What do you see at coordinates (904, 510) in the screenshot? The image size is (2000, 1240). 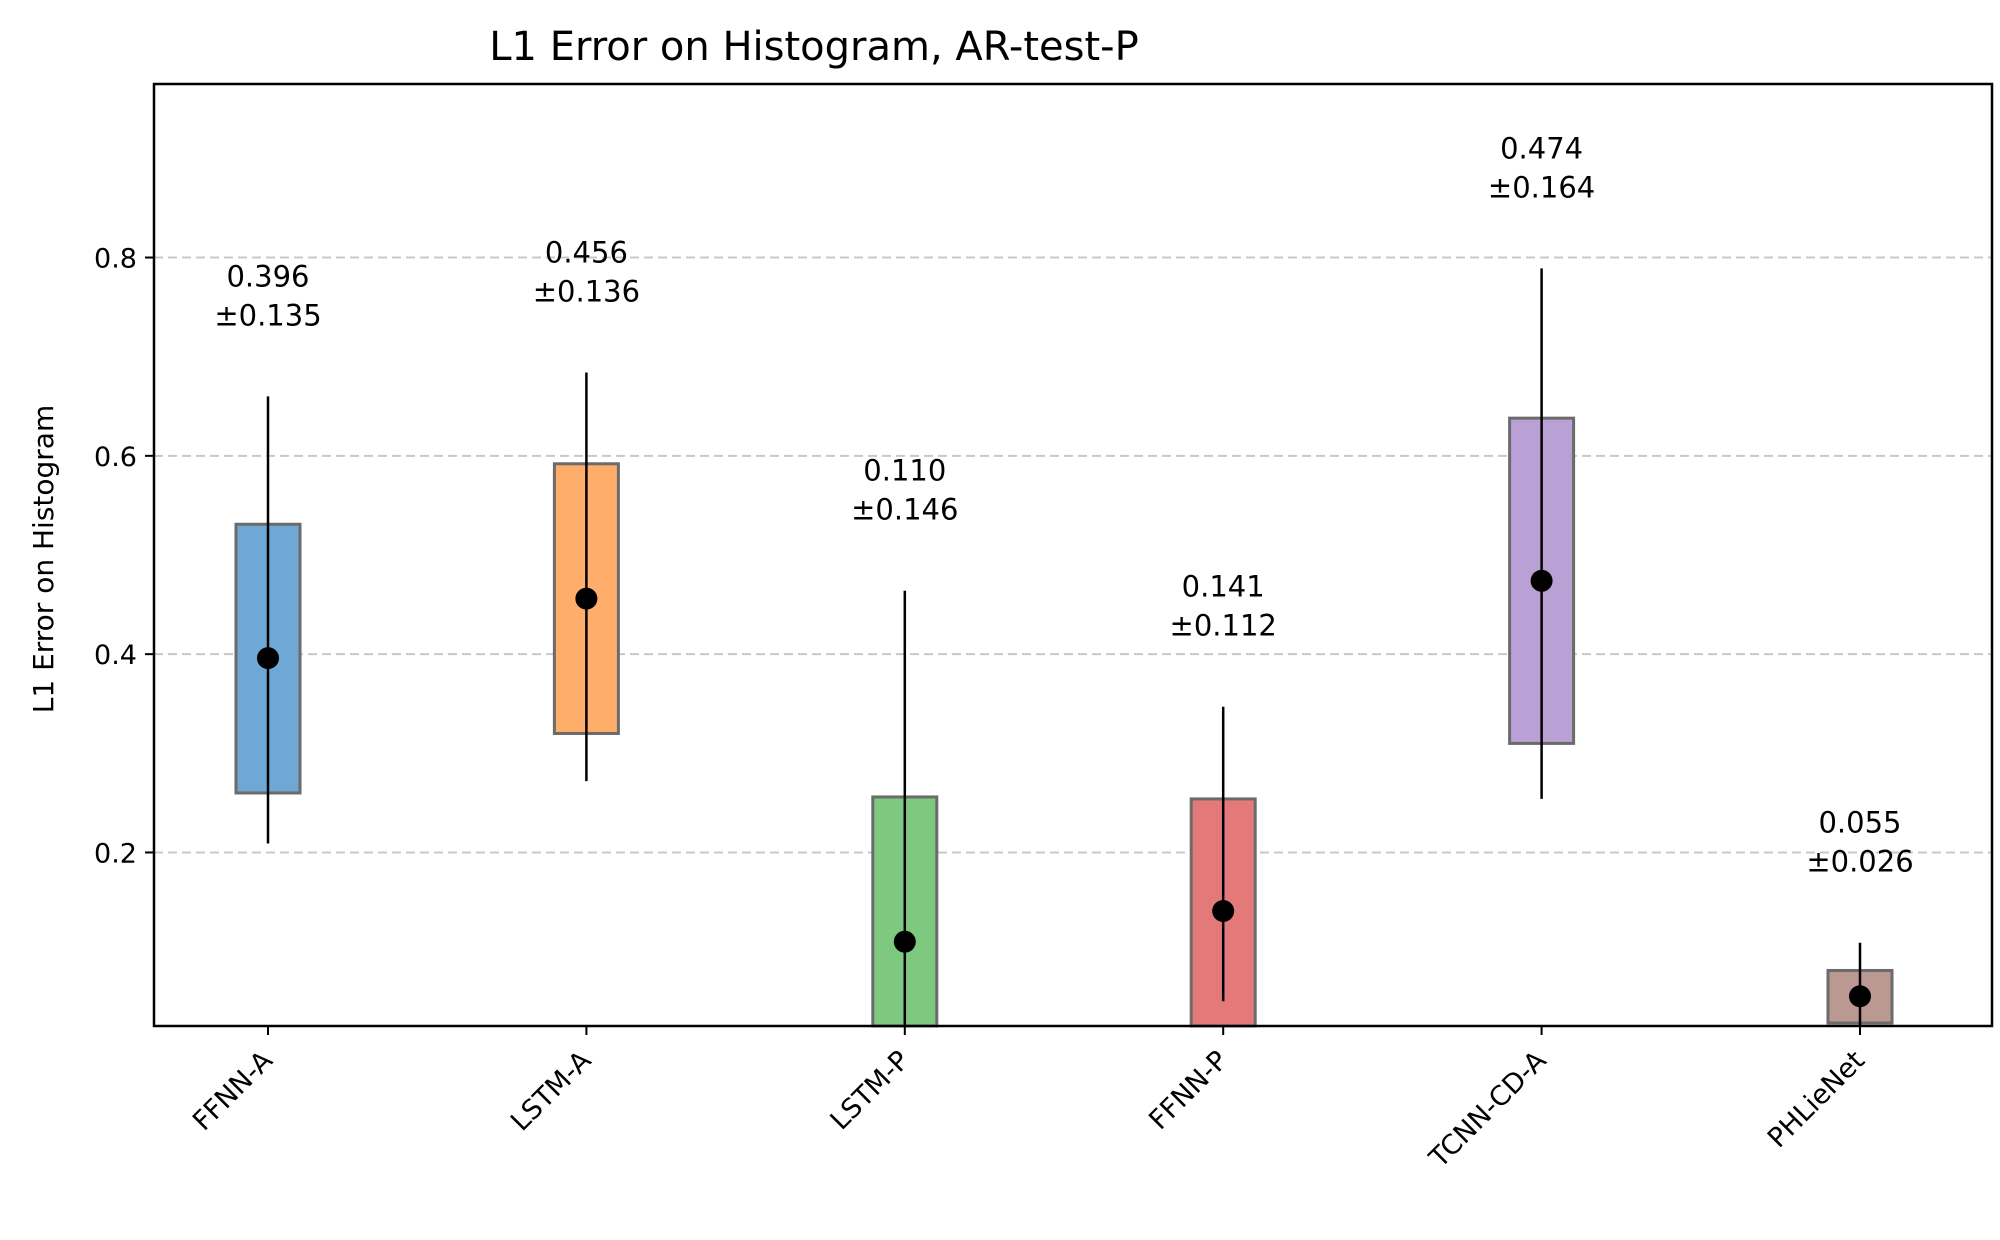 I see `std-value-label: ±0.146` at bounding box center [904, 510].